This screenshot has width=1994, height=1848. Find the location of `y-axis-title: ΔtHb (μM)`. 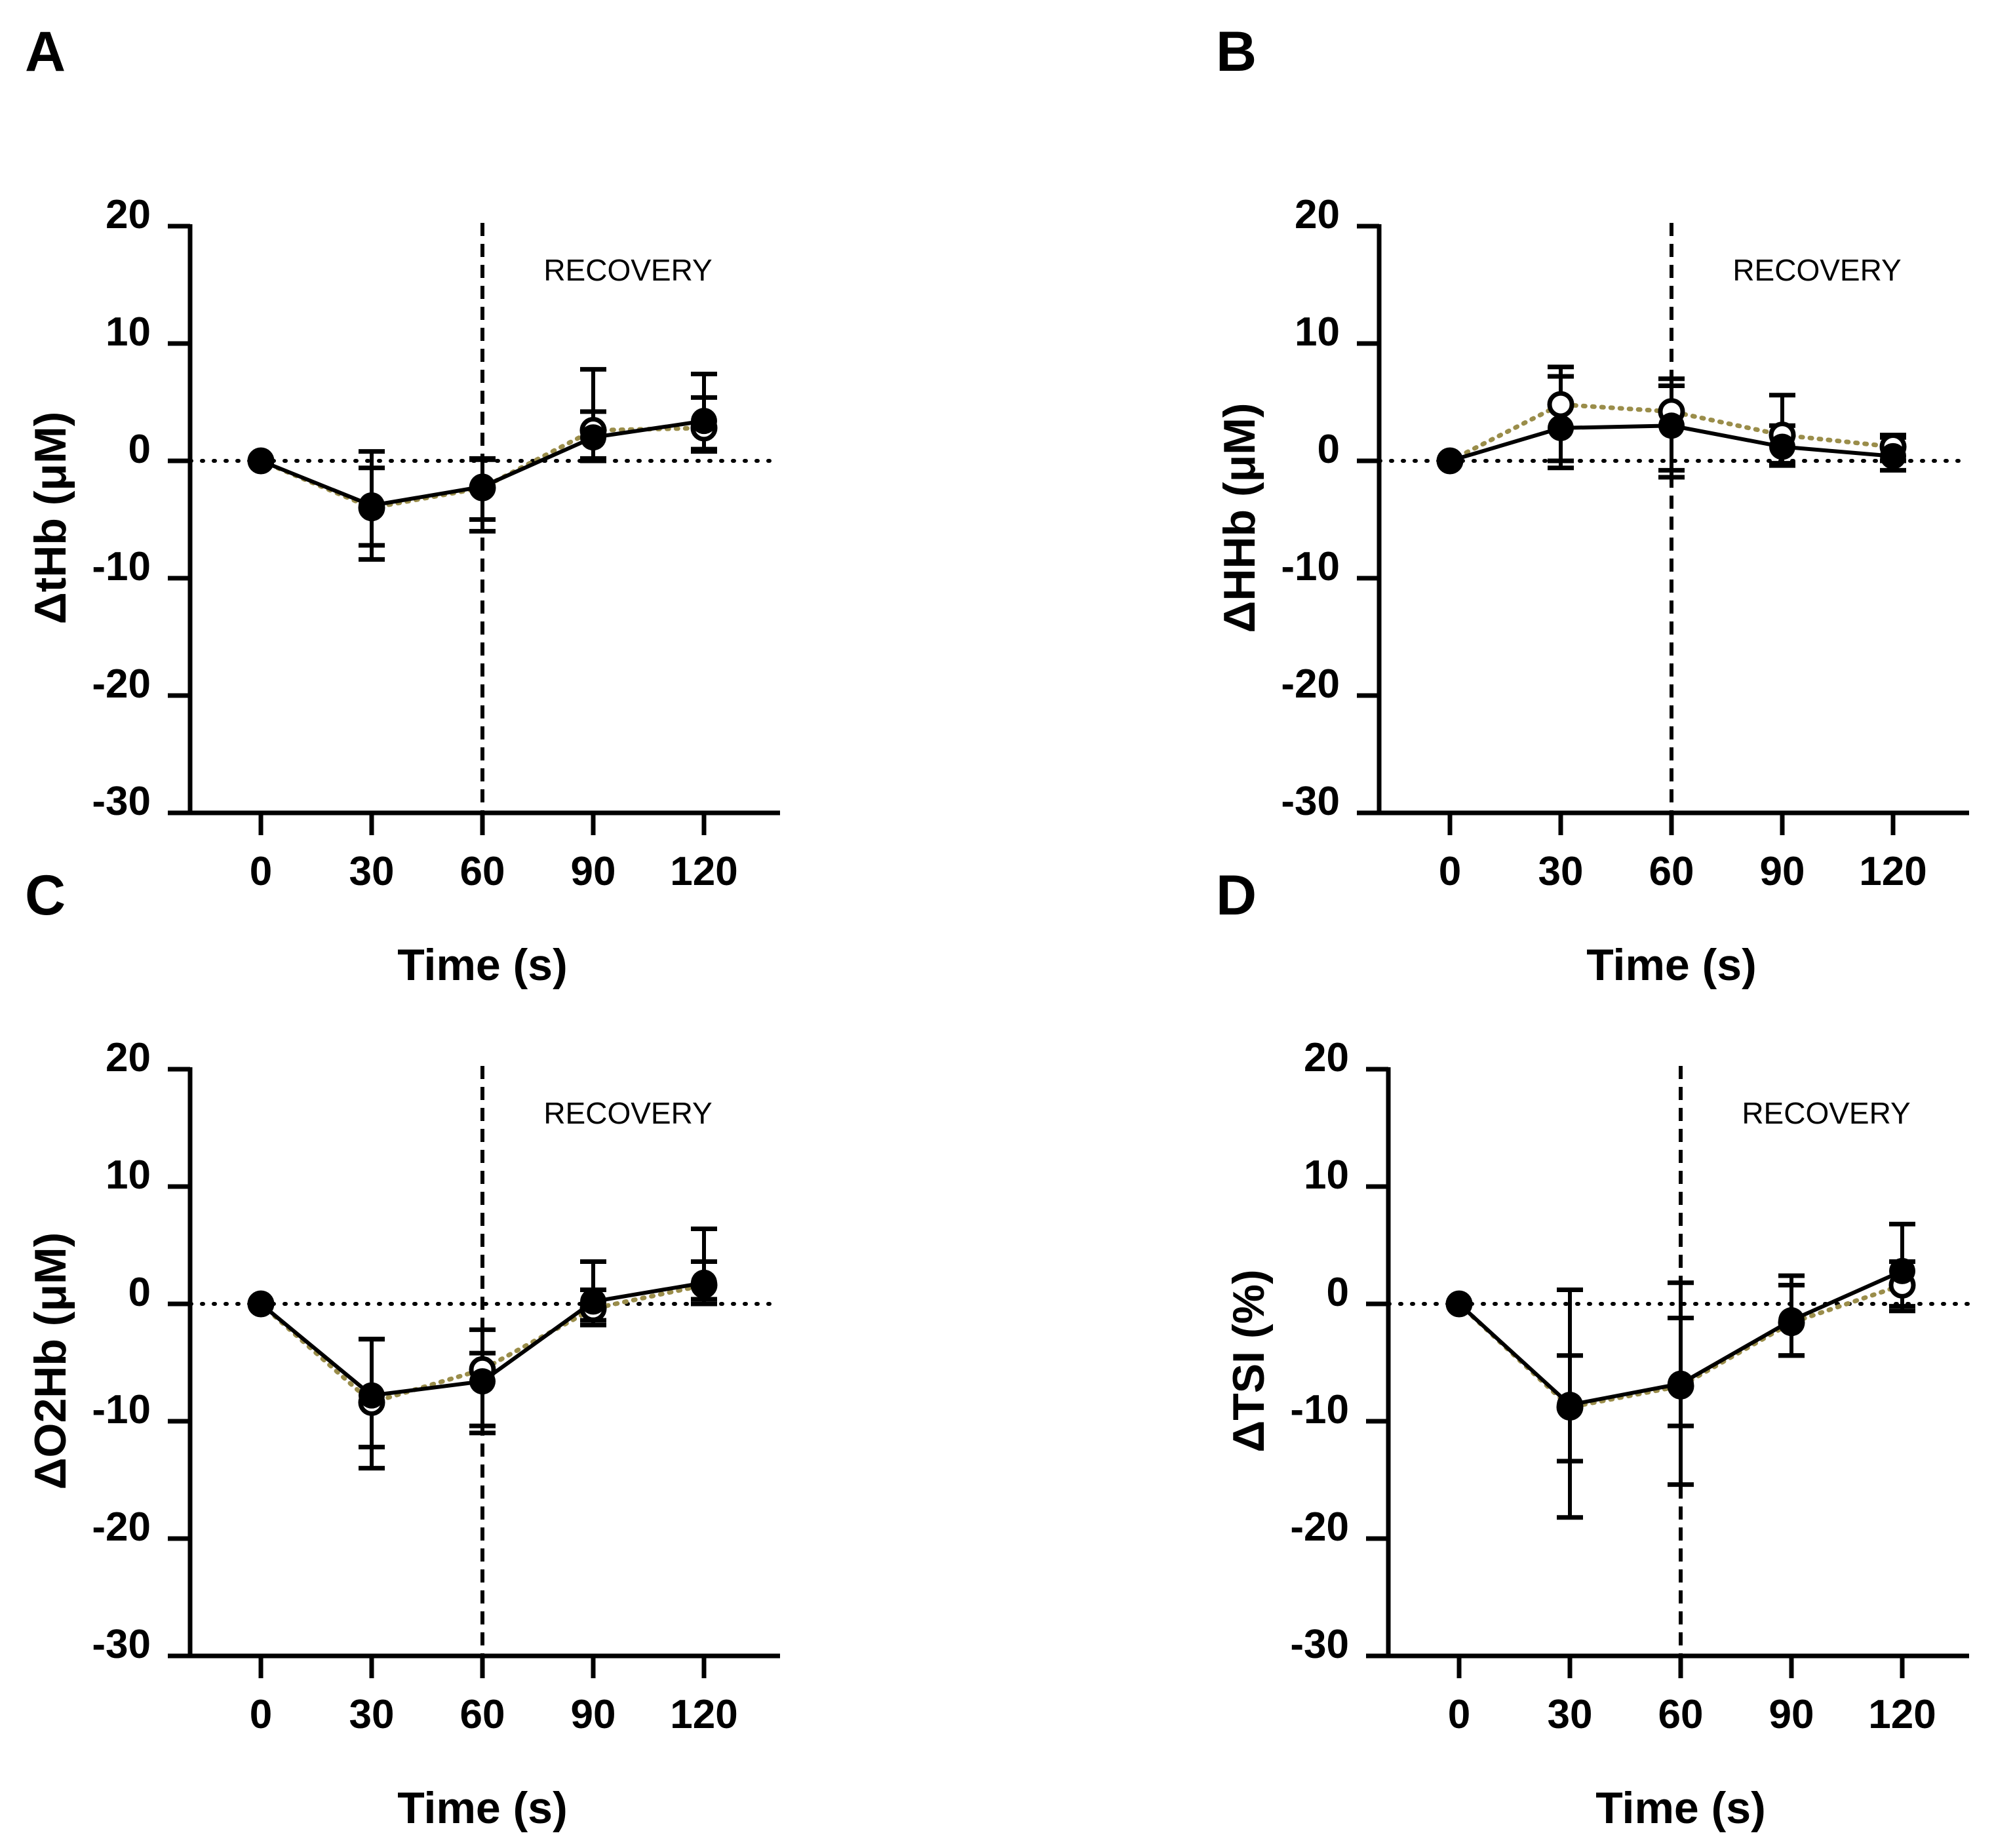

y-axis-title: ΔtHb (μM) is located at coordinates (50, 518).